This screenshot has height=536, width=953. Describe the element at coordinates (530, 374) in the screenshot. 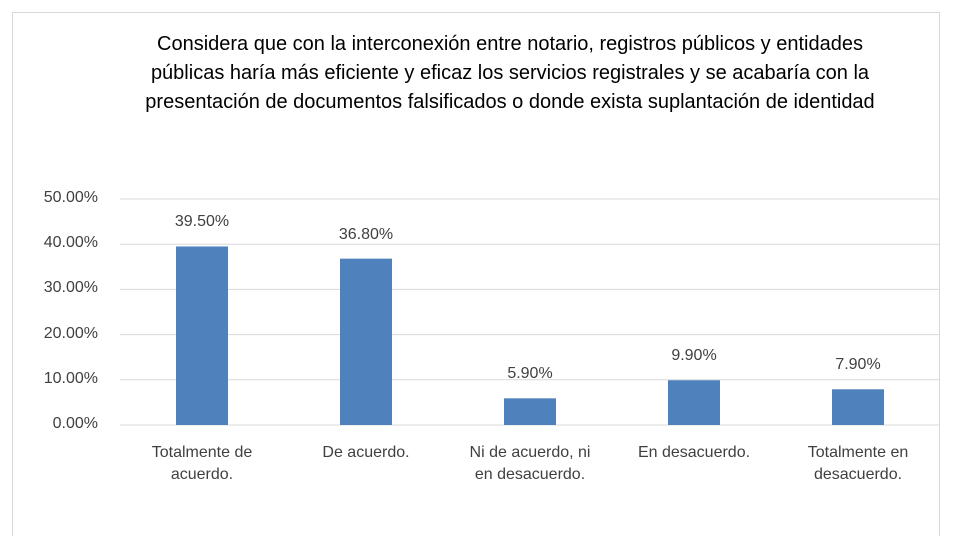

I see `data-label: 5.90%` at that location.